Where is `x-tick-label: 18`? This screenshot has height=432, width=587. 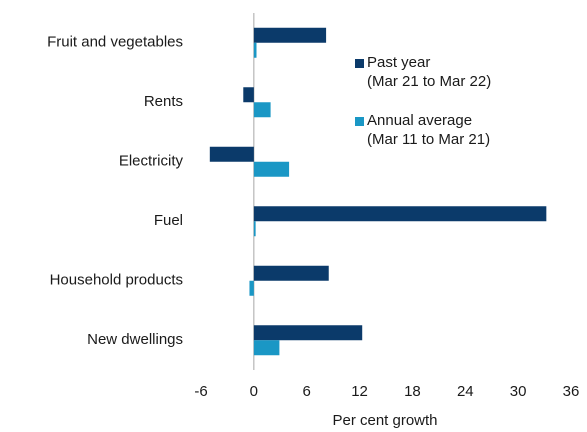
x-tick-label: 18 is located at coordinates (412, 391).